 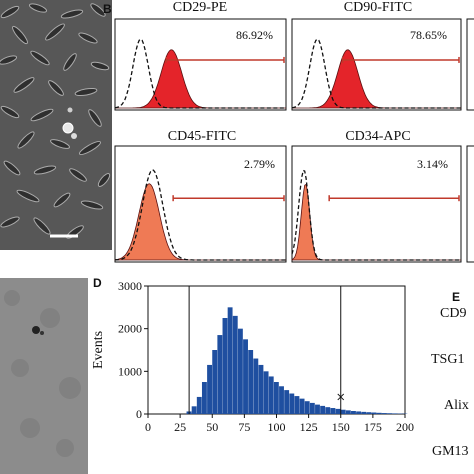 I want to click on y-axis-label: Events, so click(x=98, y=350).